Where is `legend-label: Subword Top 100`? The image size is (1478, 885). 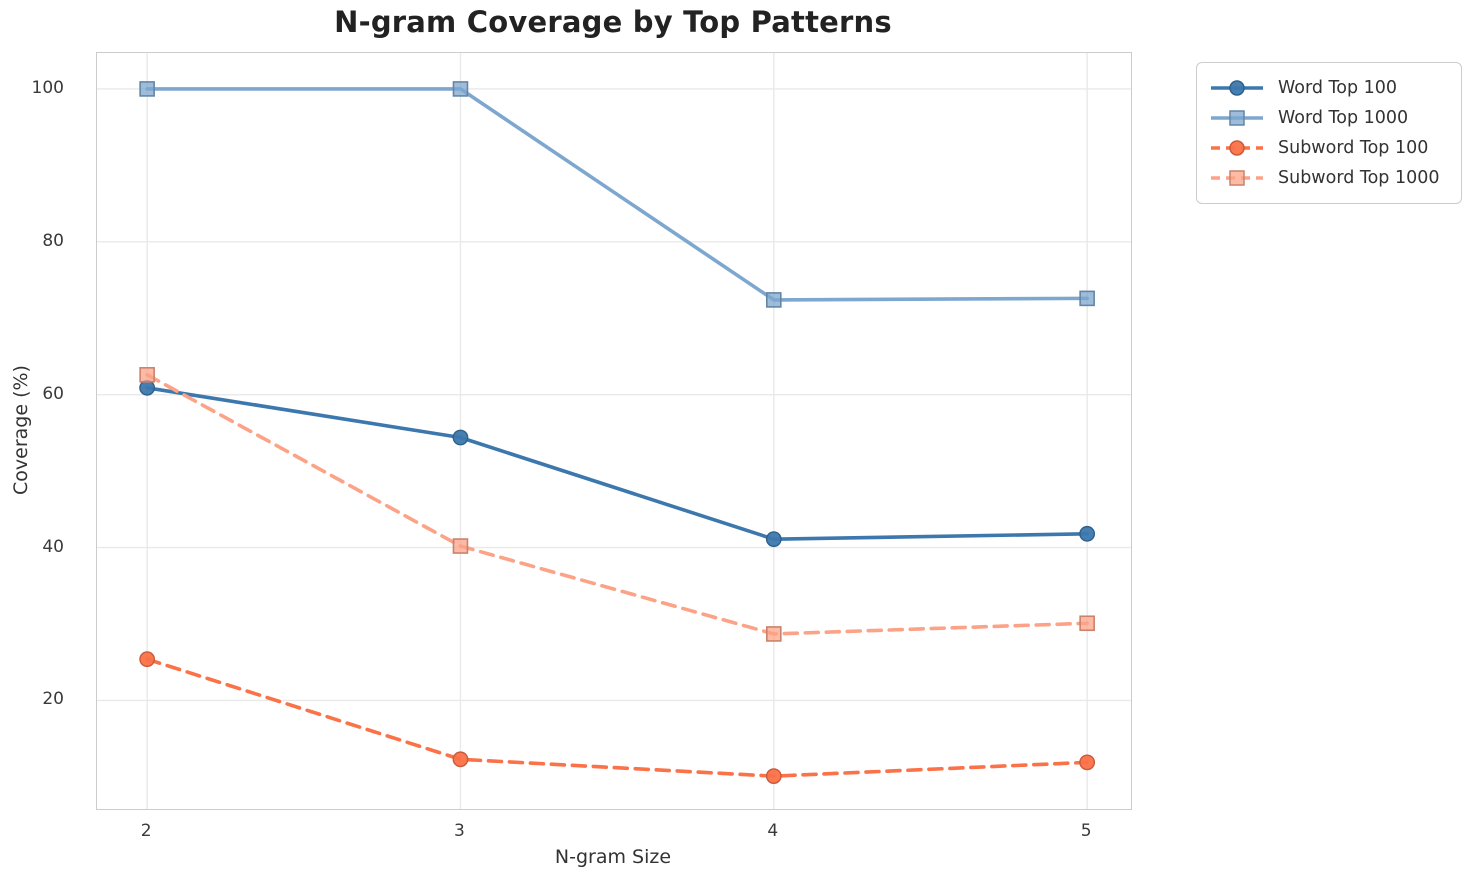
legend-label: Subword Top 100 is located at coordinates (1353, 148).